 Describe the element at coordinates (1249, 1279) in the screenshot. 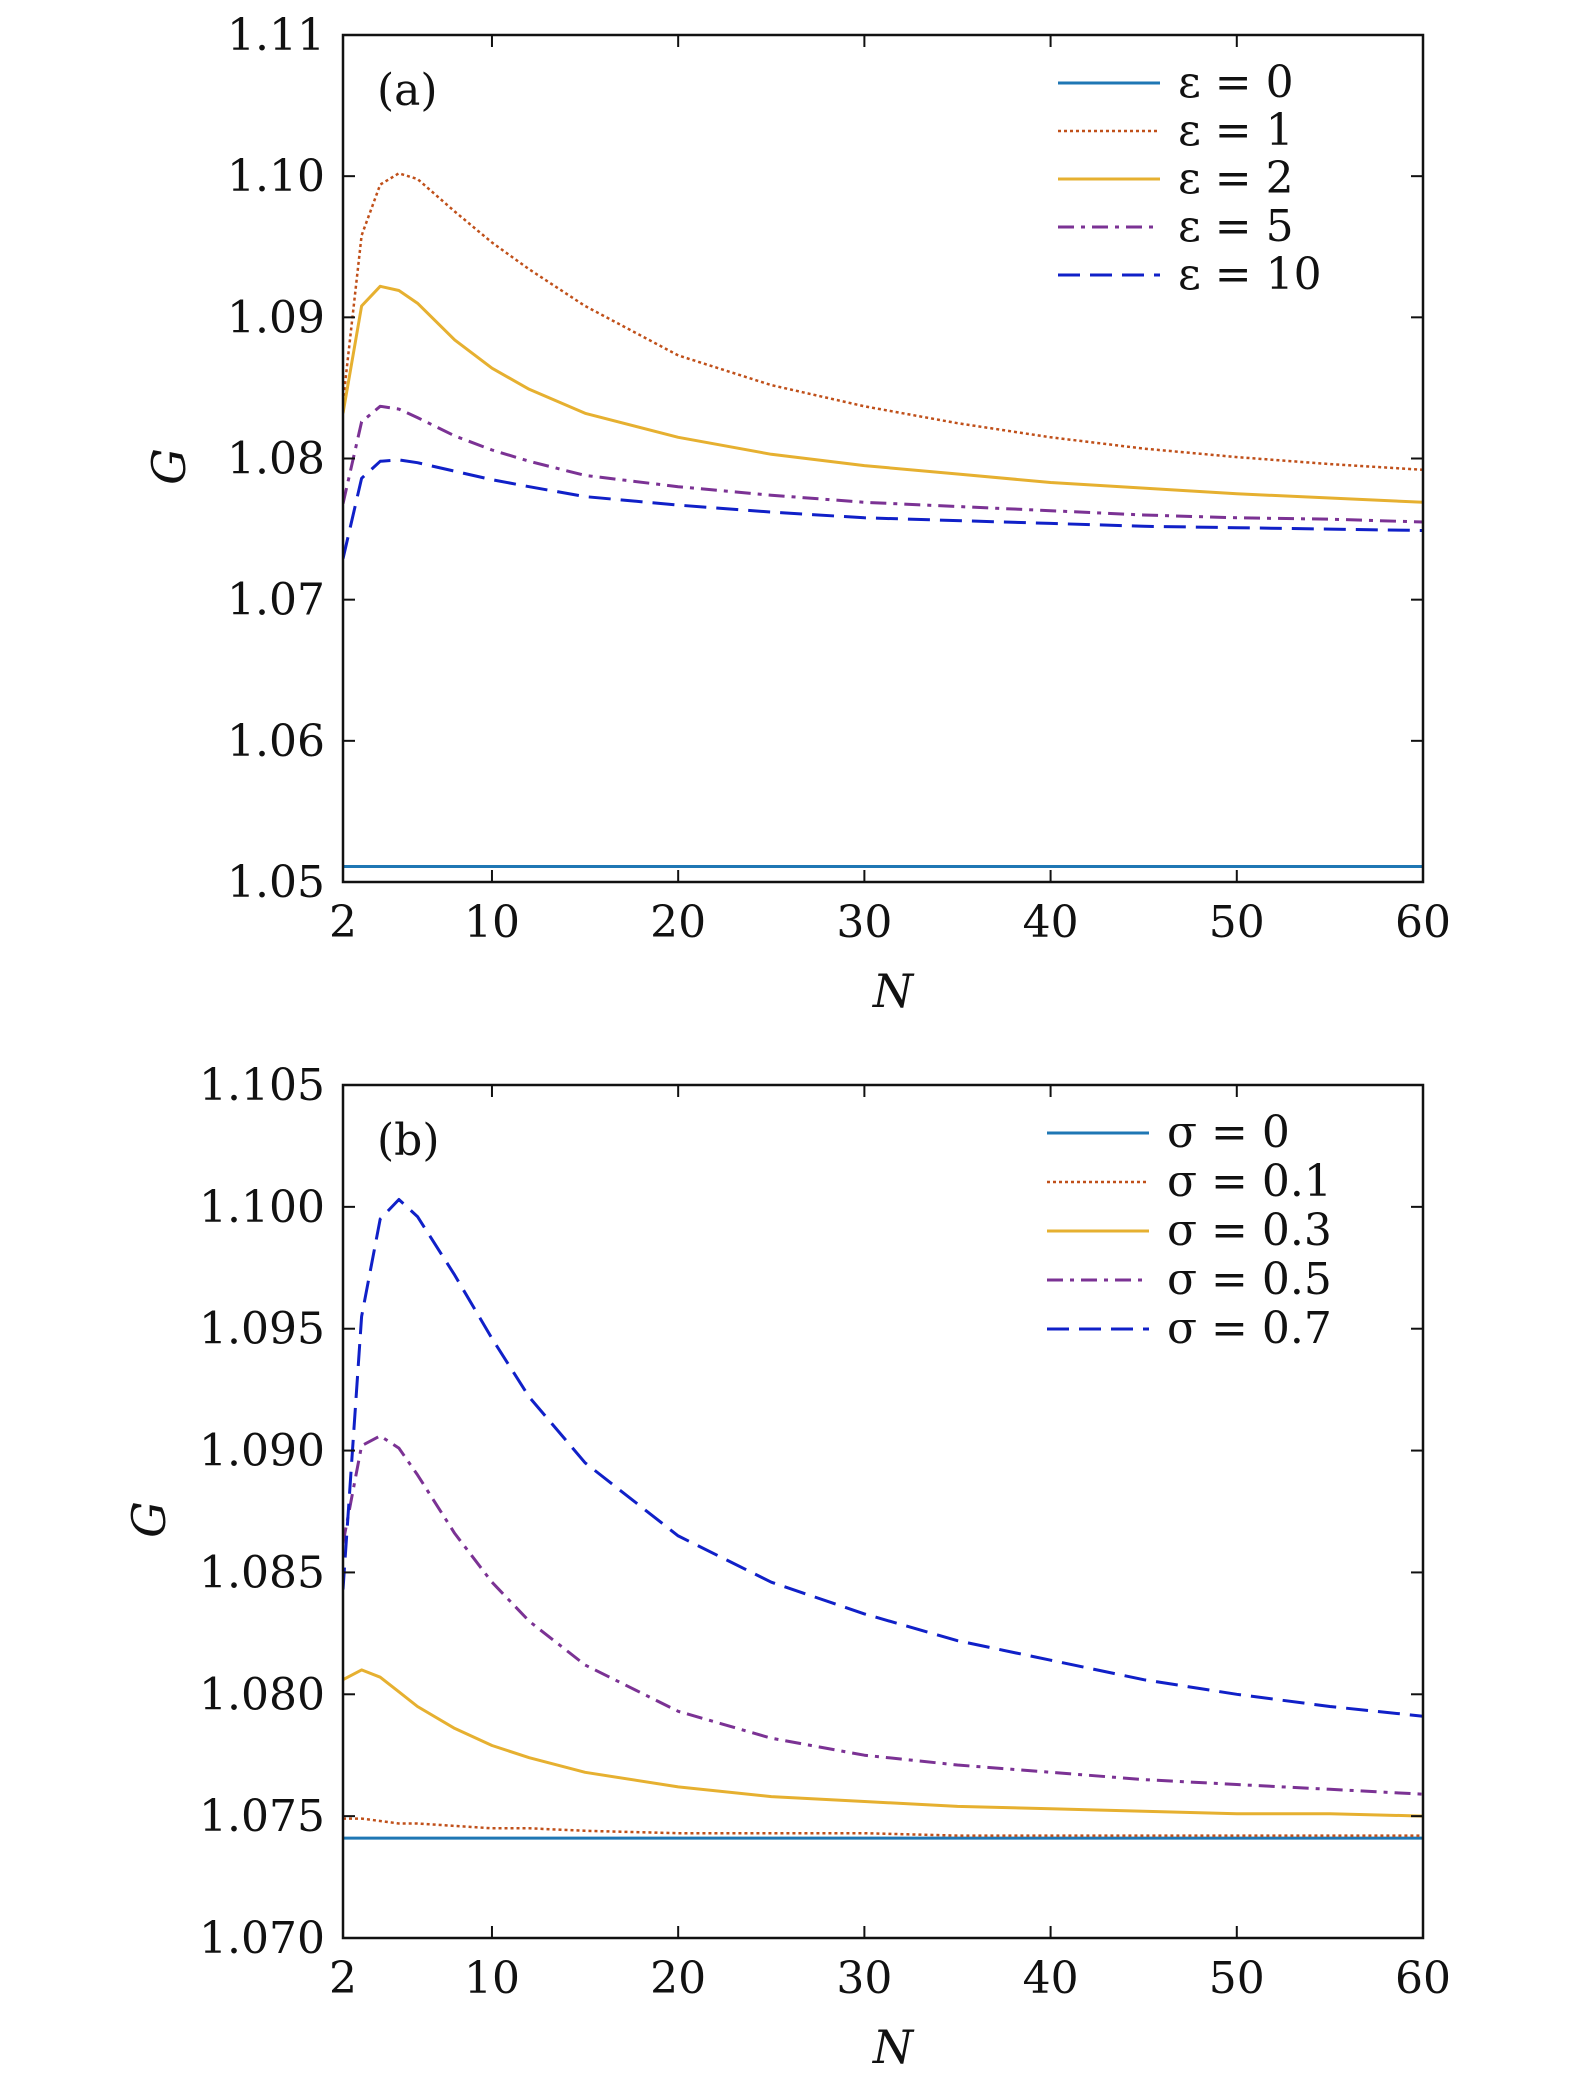

I see `legend-entry-3: σ = 0.5` at that location.